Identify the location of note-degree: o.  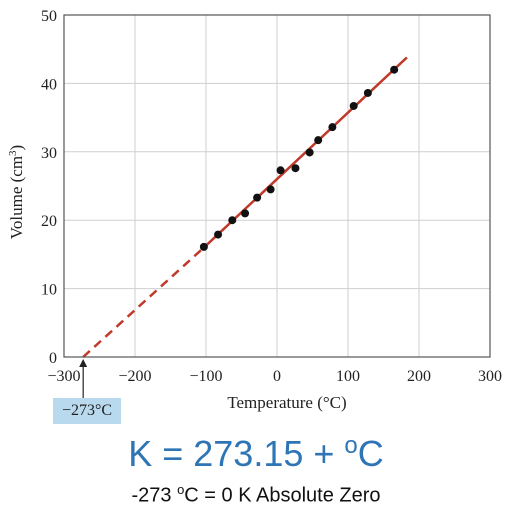
(181, 489).